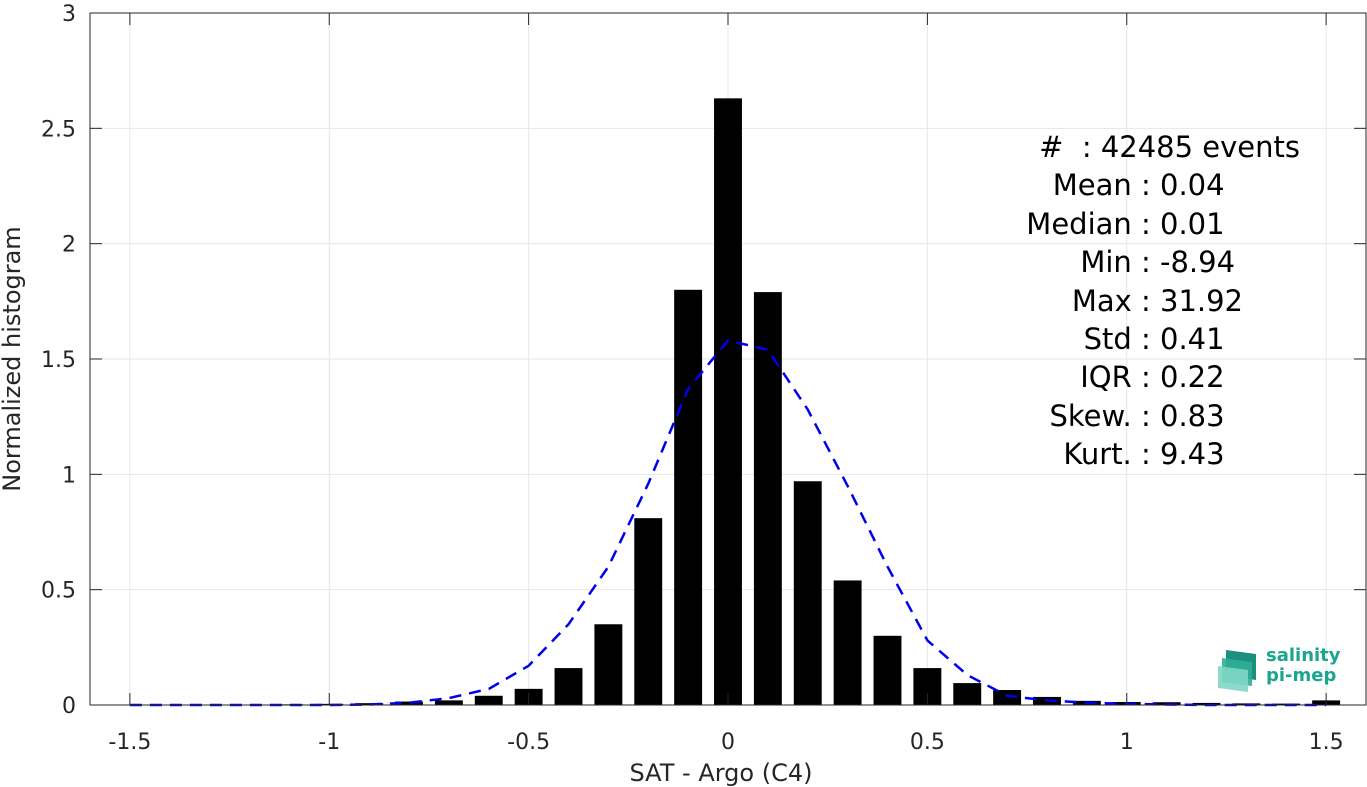 This screenshot has width=1367, height=787. I want to click on y-tick-label: 2.5, so click(58, 129).